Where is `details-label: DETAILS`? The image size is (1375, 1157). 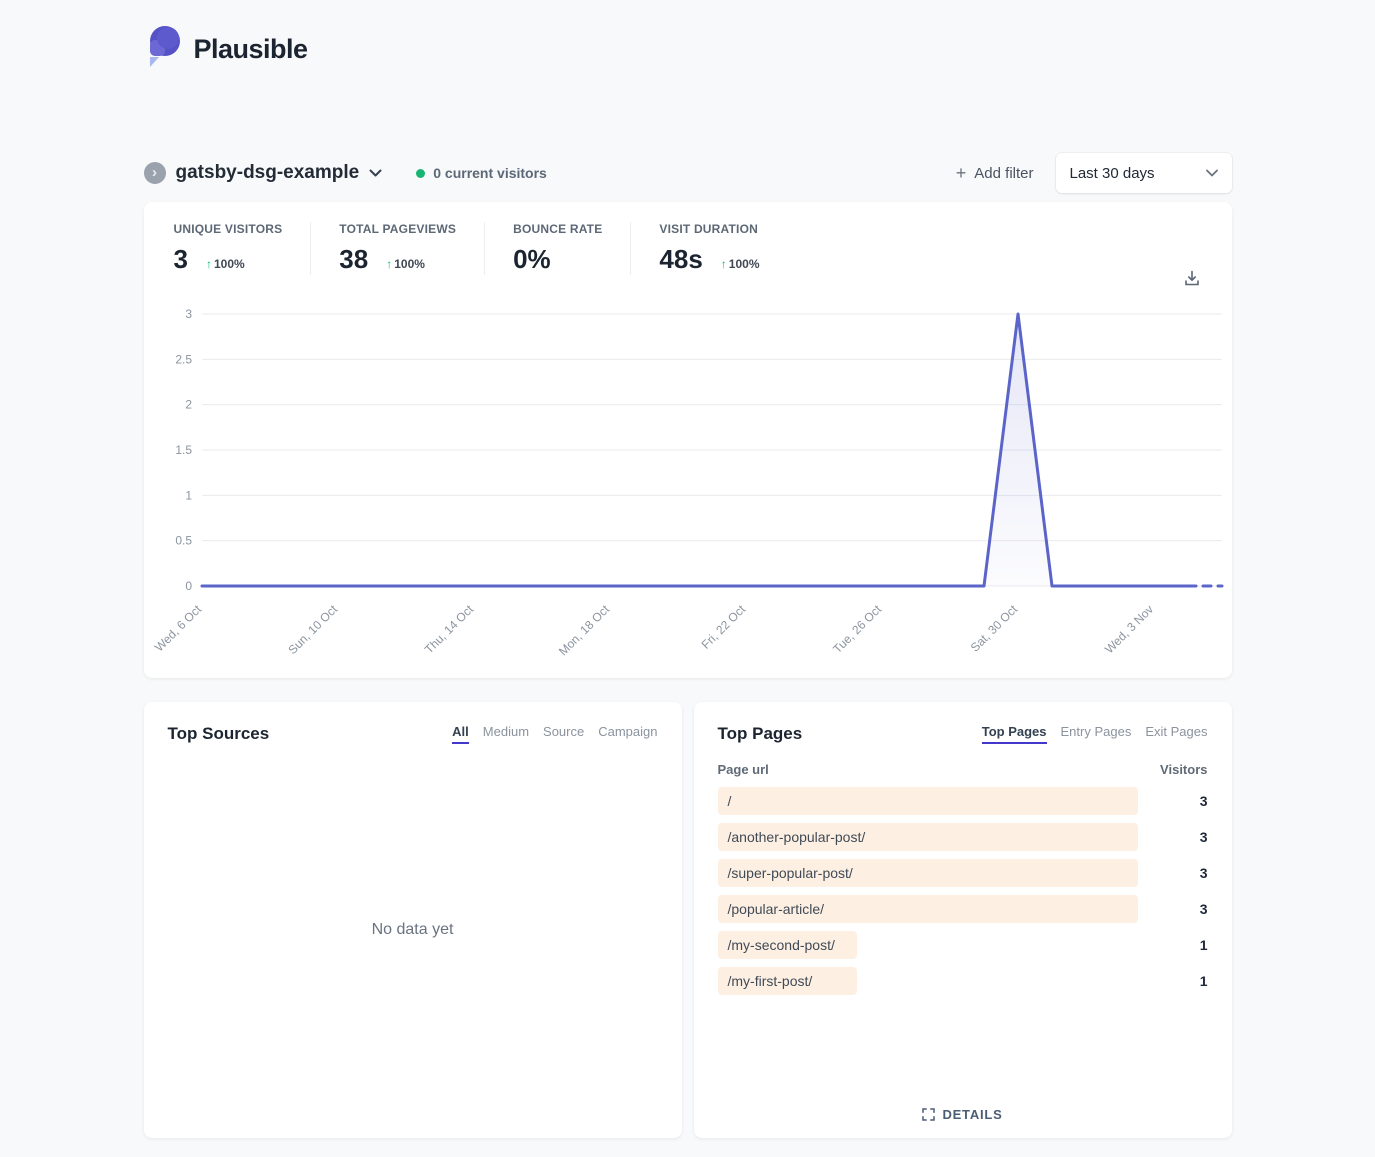
details-label: DETAILS is located at coordinates (972, 1114).